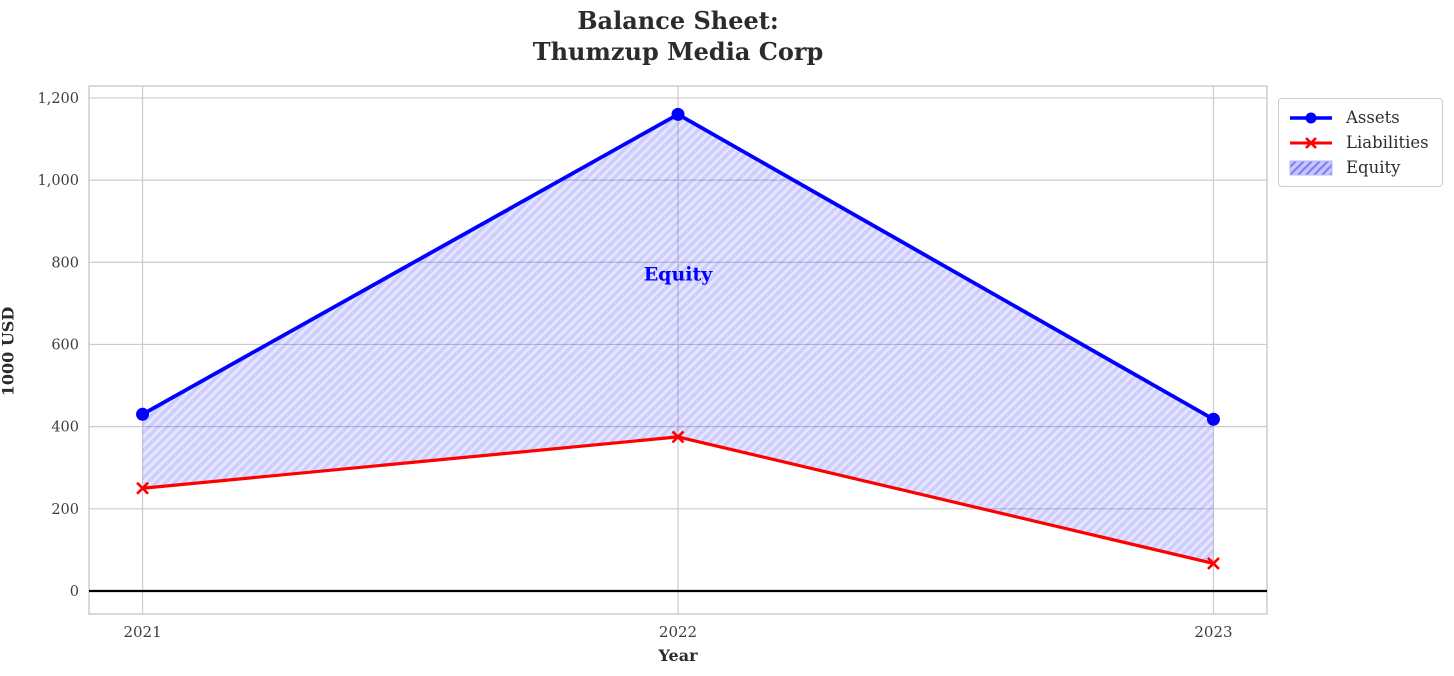 This screenshot has height=676, width=1454. Describe the element at coordinates (58, 181) in the screenshot. I see `svg-text: 1,000` at that location.